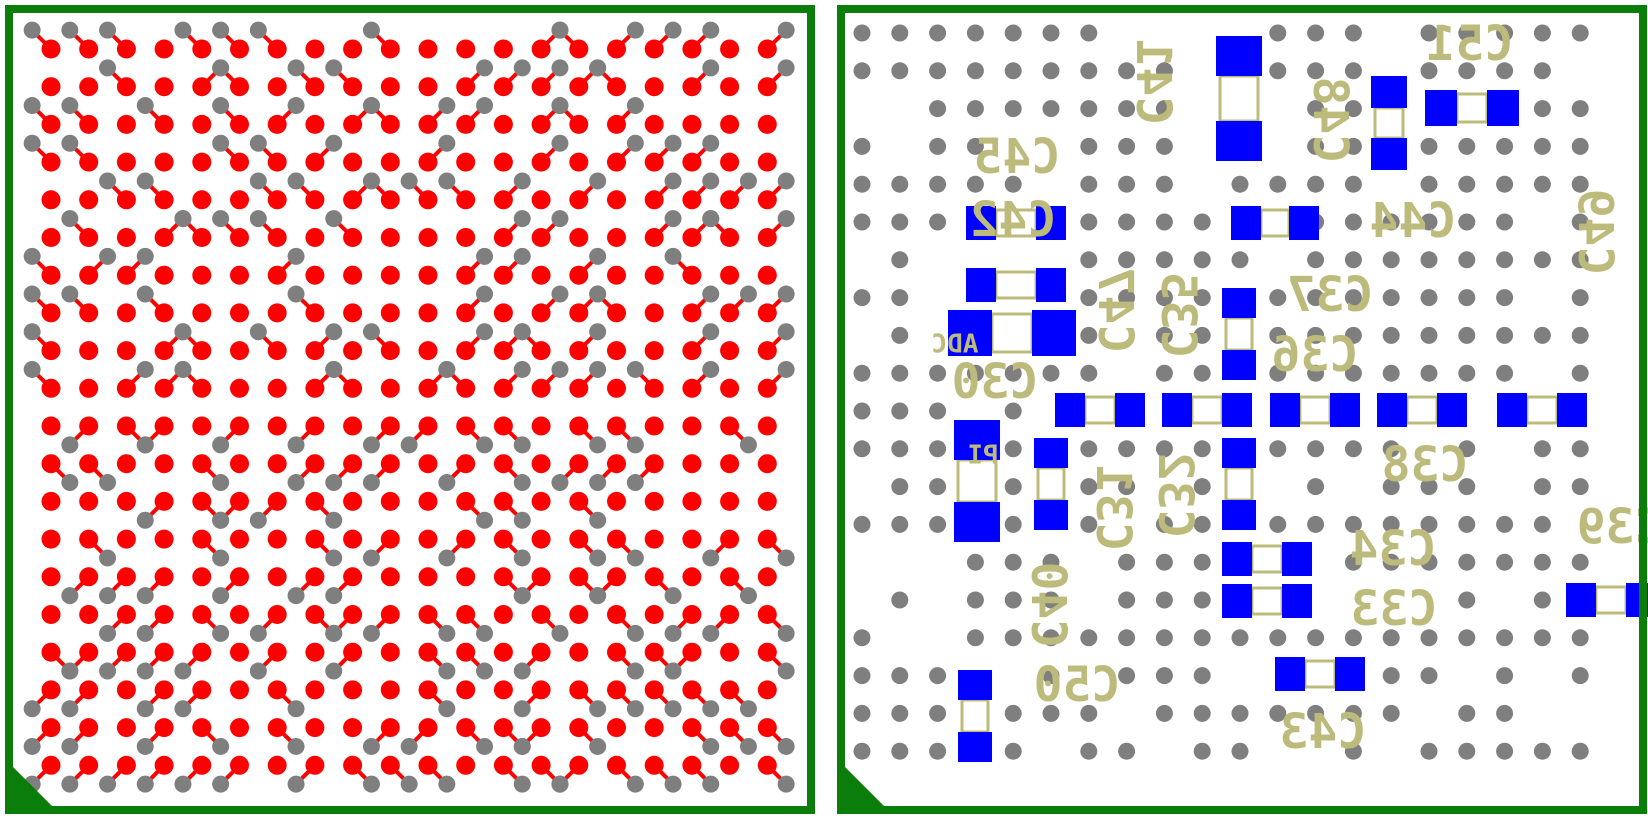 This screenshot has width=1648, height=821. I want to click on label-c34: C34, so click(1393, 549).